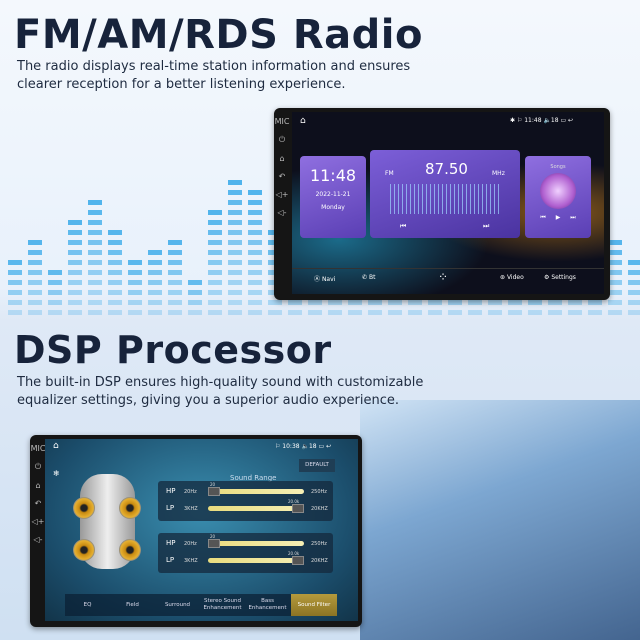 This screenshot has height=640, width=640. What do you see at coordinates (369, 277) in the screenshot?
I see `dock-bt: ✆ Bt` at bounding box center [369, 277].